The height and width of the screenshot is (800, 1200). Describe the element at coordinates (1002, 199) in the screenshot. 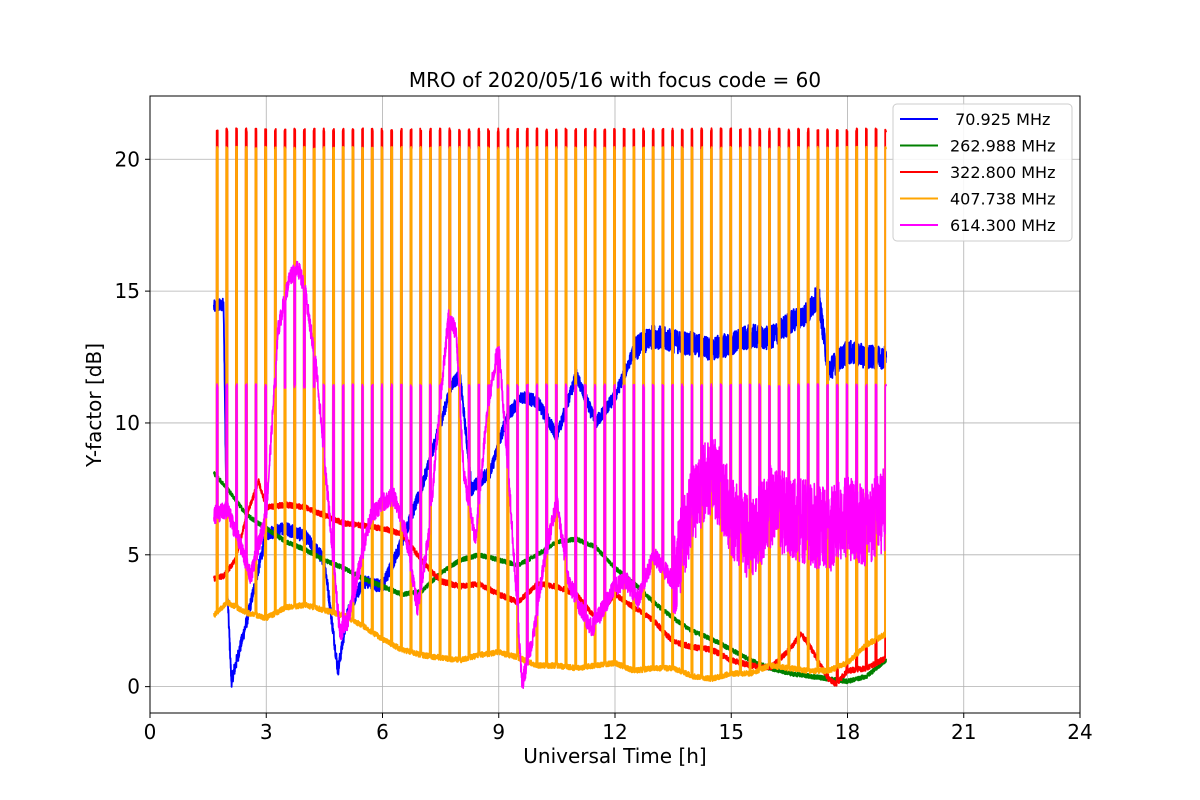

I see `legend-label: 407.738 MHz` at that location.